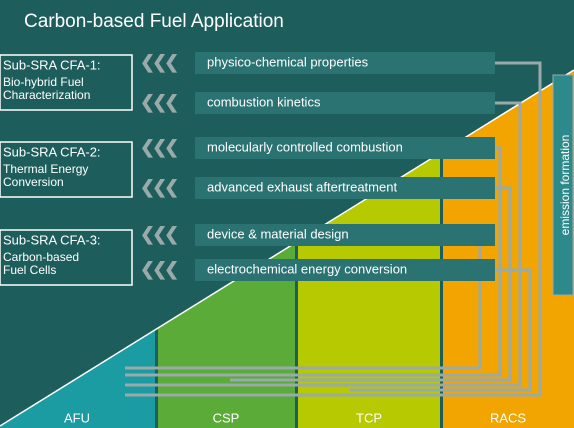  I want to click on sub-sra-line: Carbon-based, so click(41, 257).